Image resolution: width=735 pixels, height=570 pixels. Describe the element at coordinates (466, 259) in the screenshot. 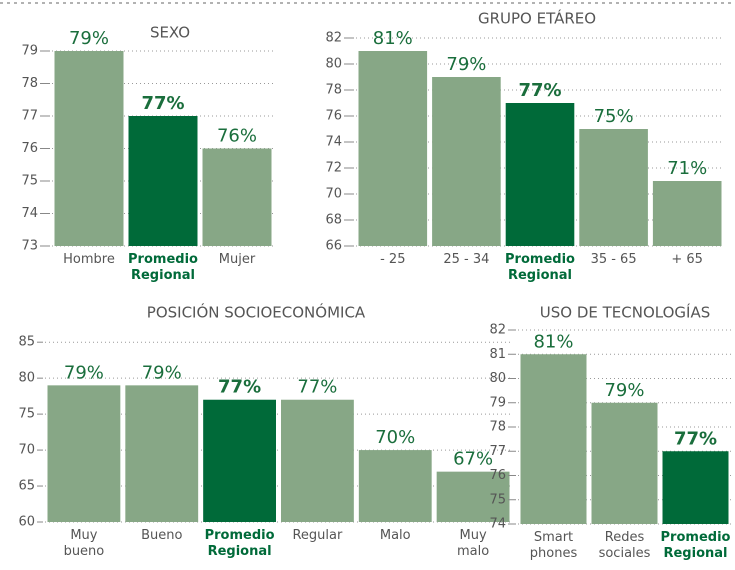

I see `x-tick-label: 25 - 34` at that location.